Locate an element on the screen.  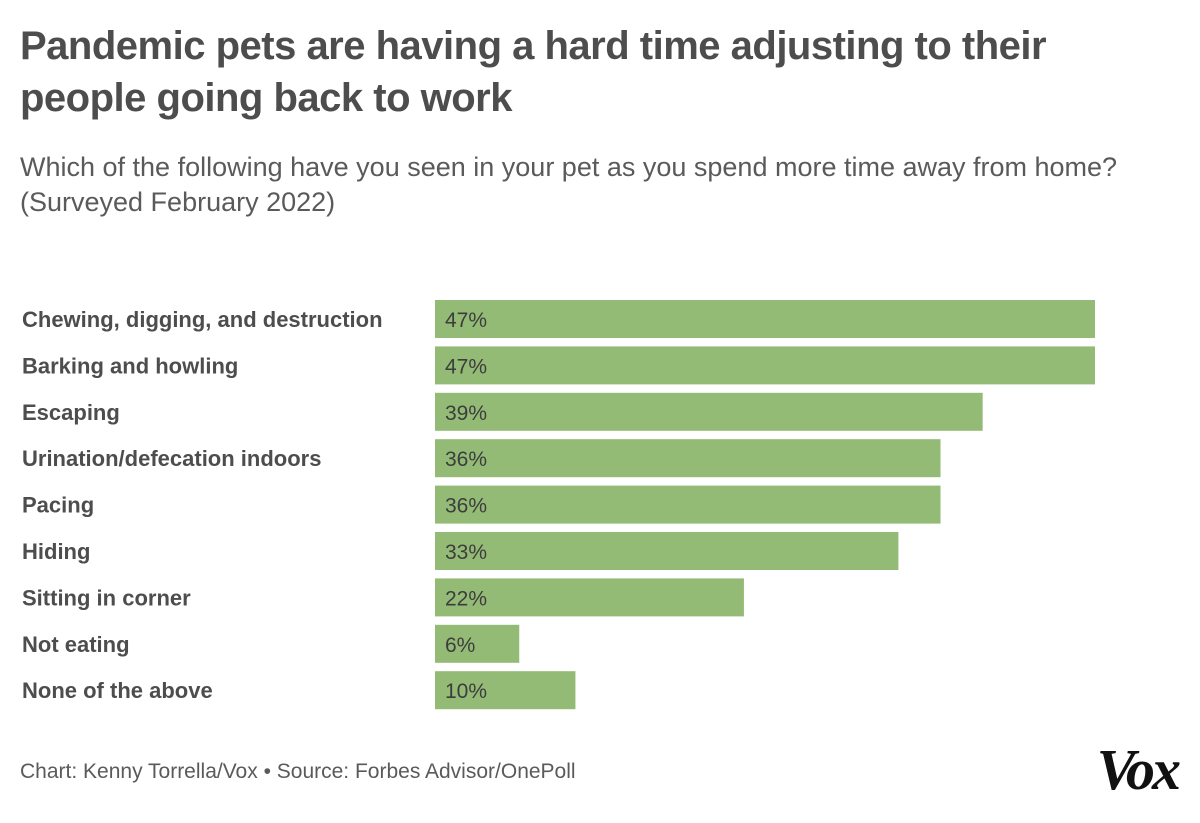
category-label: None of the above is located at coordinates (117, 690).